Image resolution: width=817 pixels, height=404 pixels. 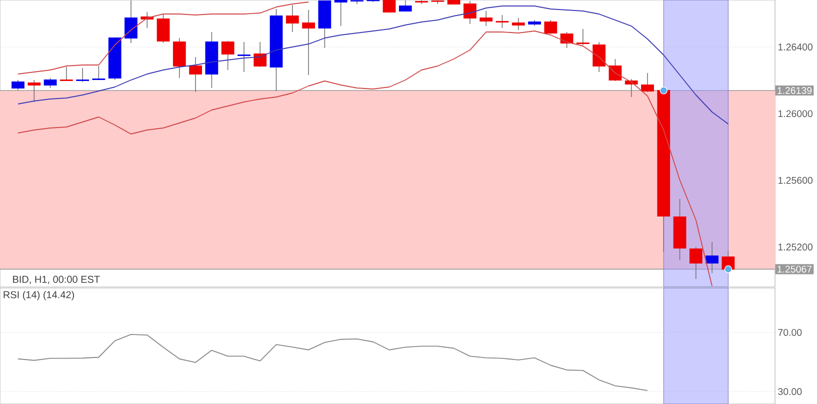 I want to click on ref-line-label: 1.25067, so click(x=795, y=269).